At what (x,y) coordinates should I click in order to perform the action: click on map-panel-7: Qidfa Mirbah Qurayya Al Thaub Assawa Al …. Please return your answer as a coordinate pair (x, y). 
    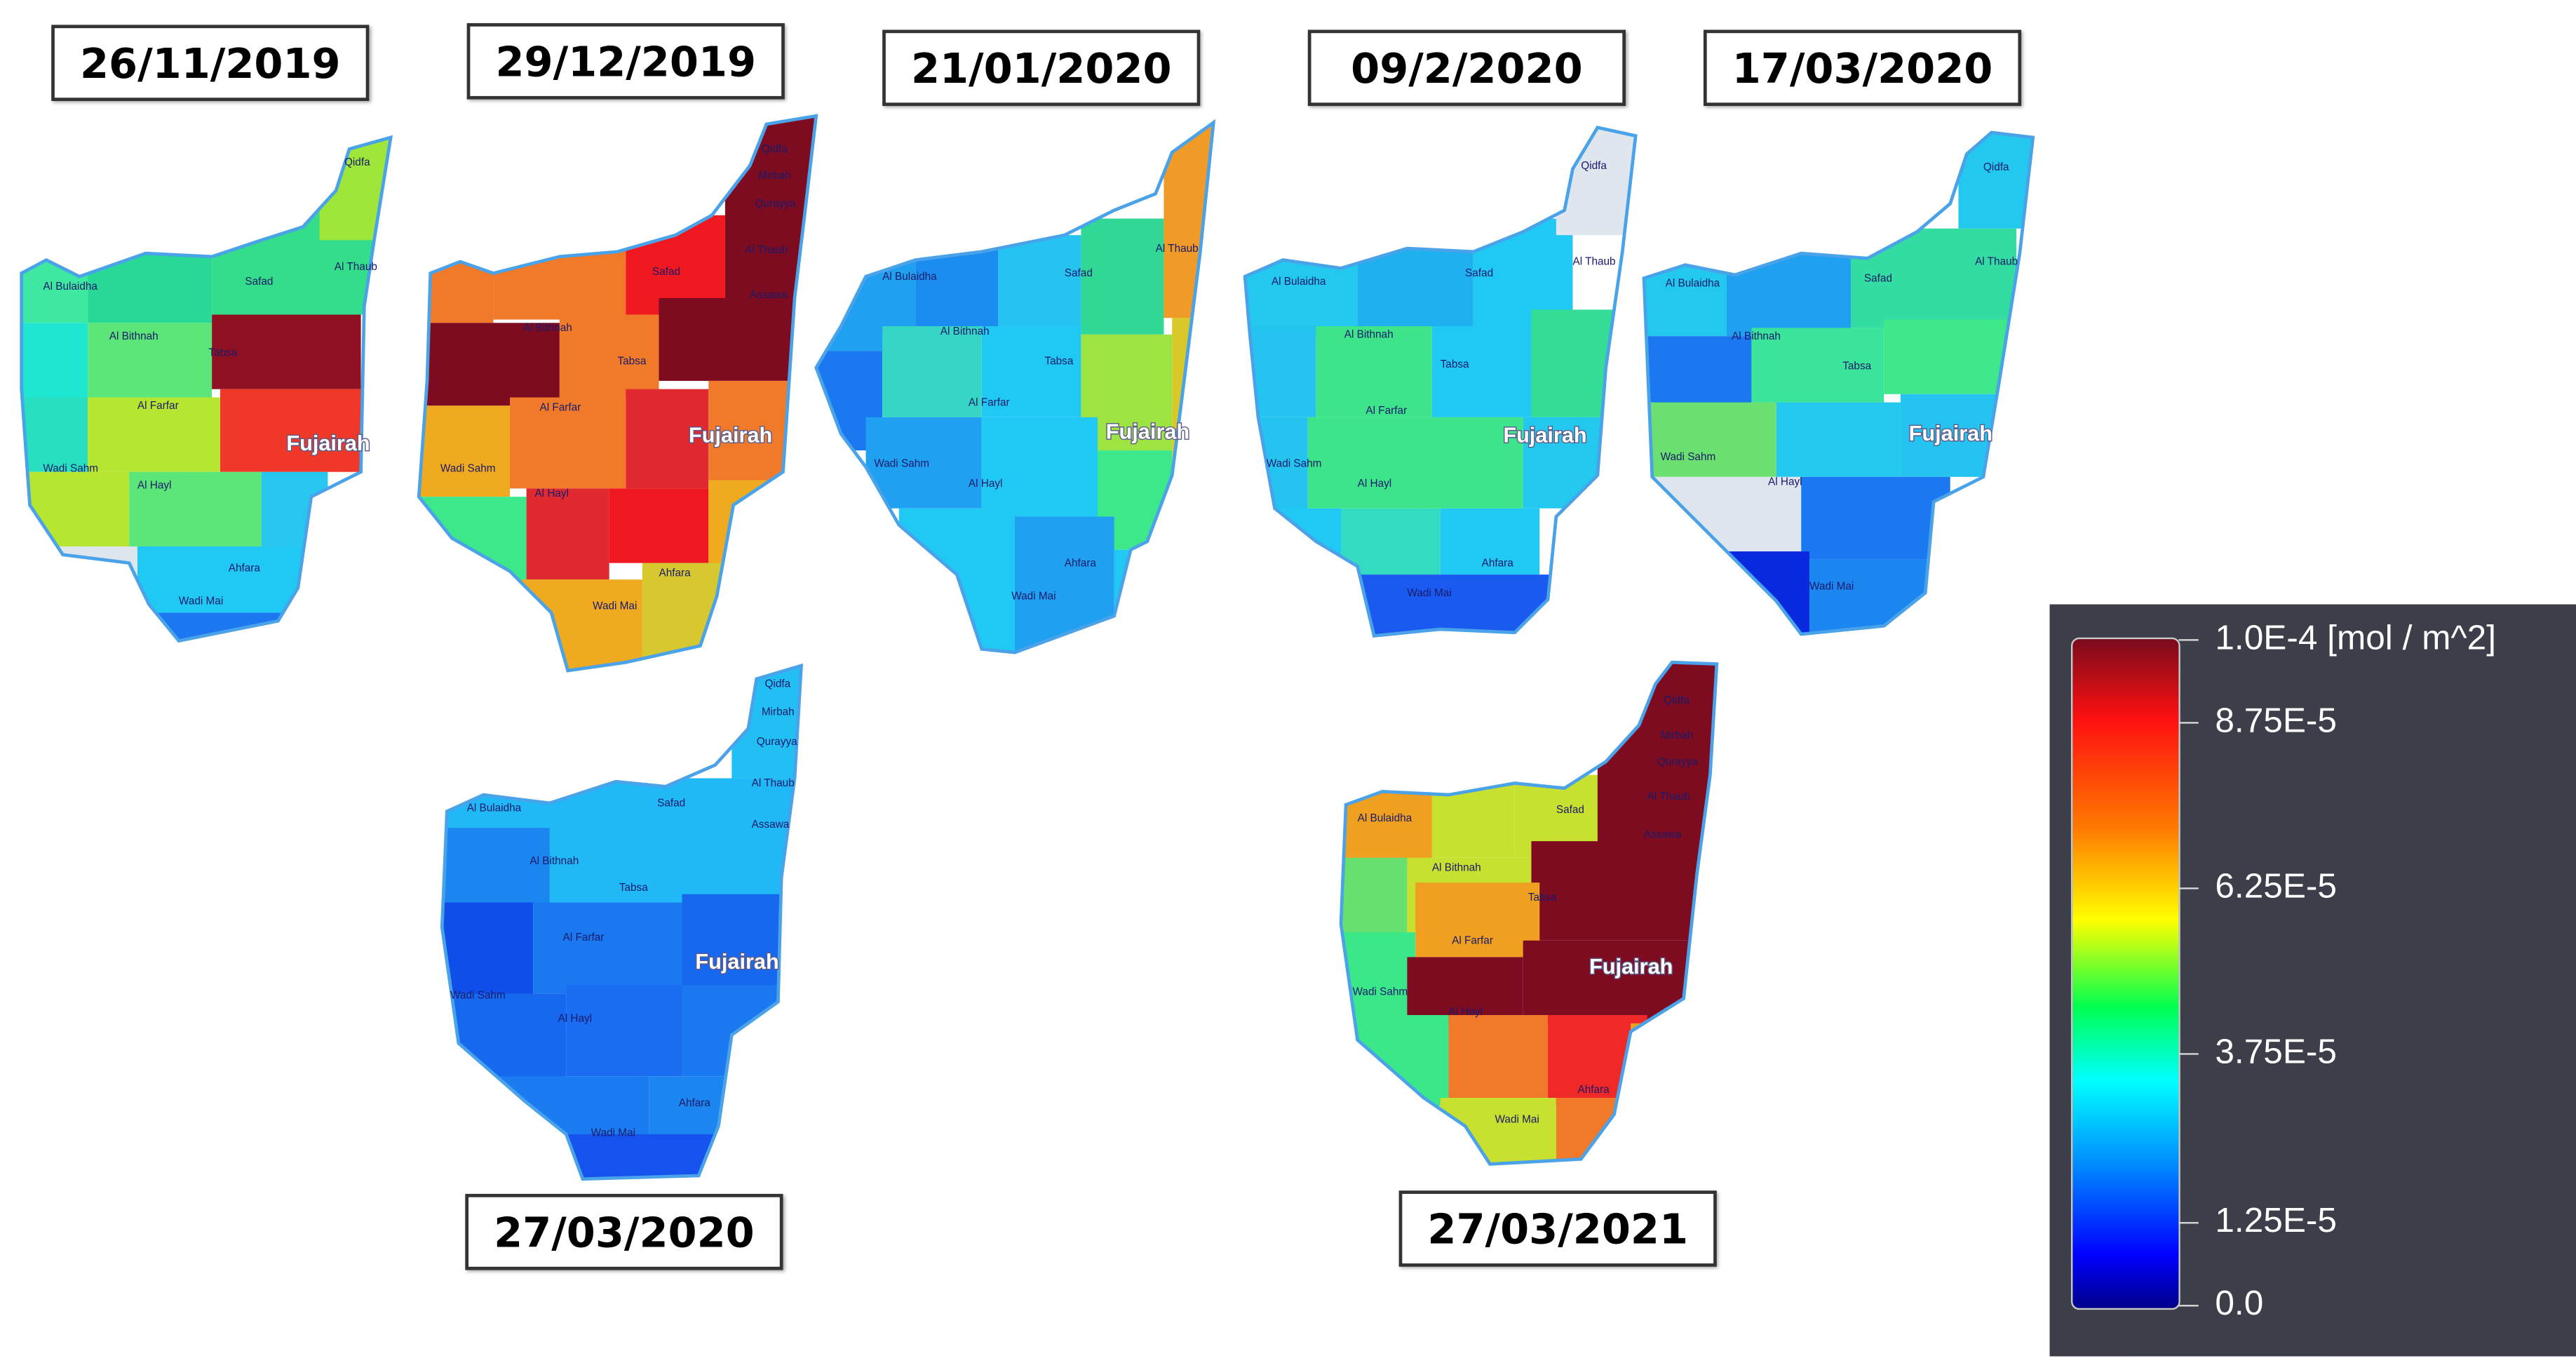
    Looking at the image, I should click on (1529, 913).